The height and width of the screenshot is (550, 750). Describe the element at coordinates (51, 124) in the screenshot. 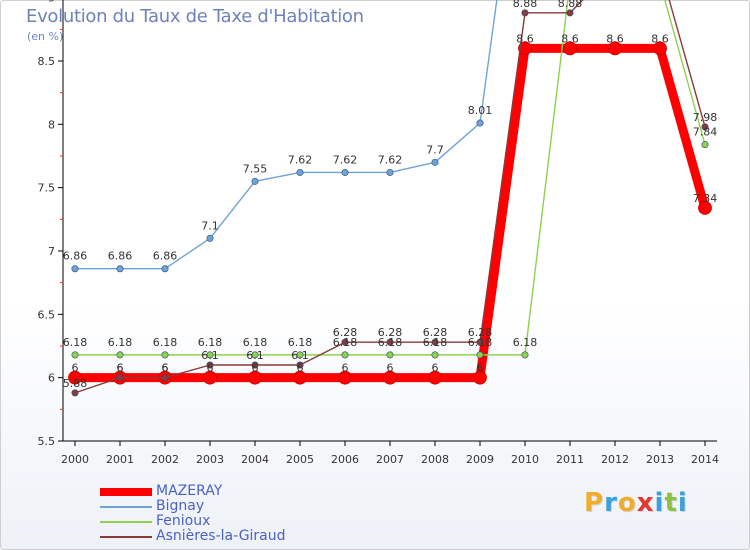

I see `y-tick-label: 8` at that location.